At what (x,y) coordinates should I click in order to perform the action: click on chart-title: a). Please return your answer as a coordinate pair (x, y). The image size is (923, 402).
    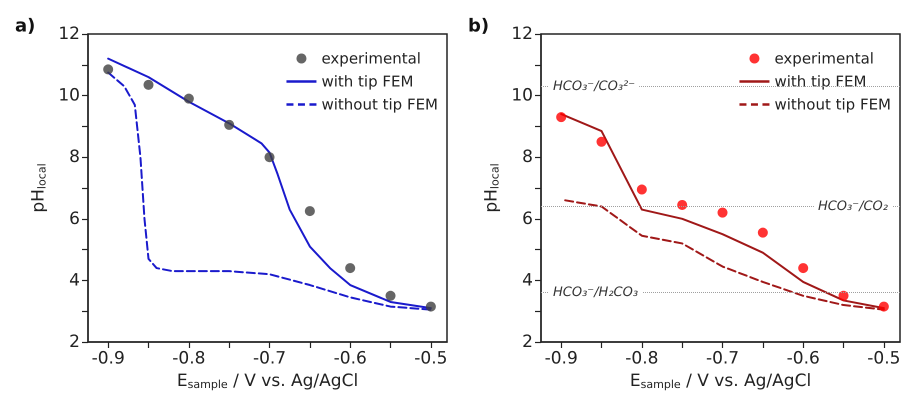
    Looking at the image, I should click on (25, 26).